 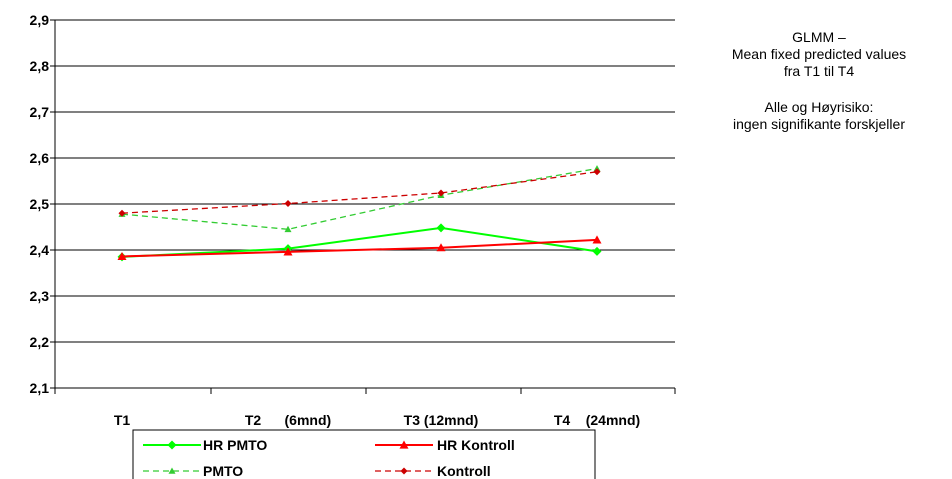 What do you see at coordinates (819, 89) in the screenshot?
I see `annotation-gap` at bounding box center [819, 89].